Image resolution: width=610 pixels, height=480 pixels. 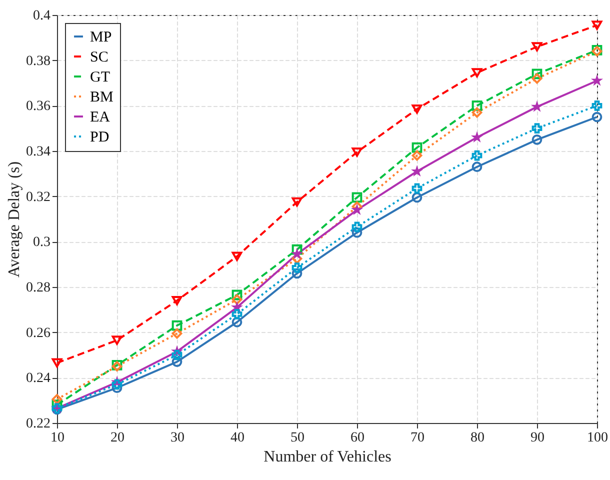 What do you see at coordinates (297, 438) in the screenshot?
I see `x-tick-label: 50` at bounding box center [297, 438].